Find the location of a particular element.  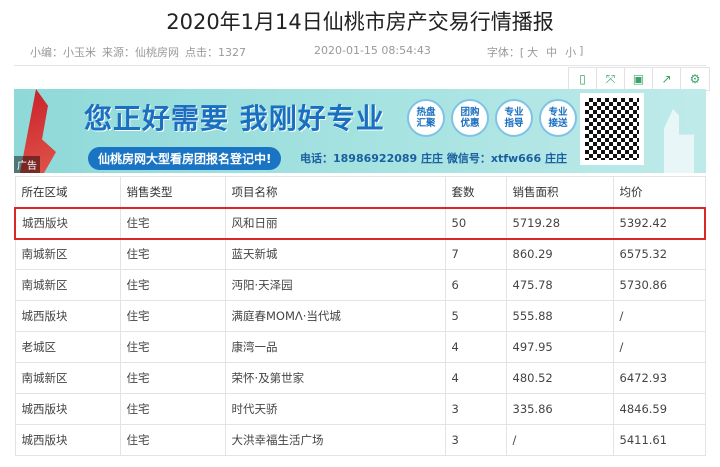

font-large-link: 大 is located at coordinates (533, 52).